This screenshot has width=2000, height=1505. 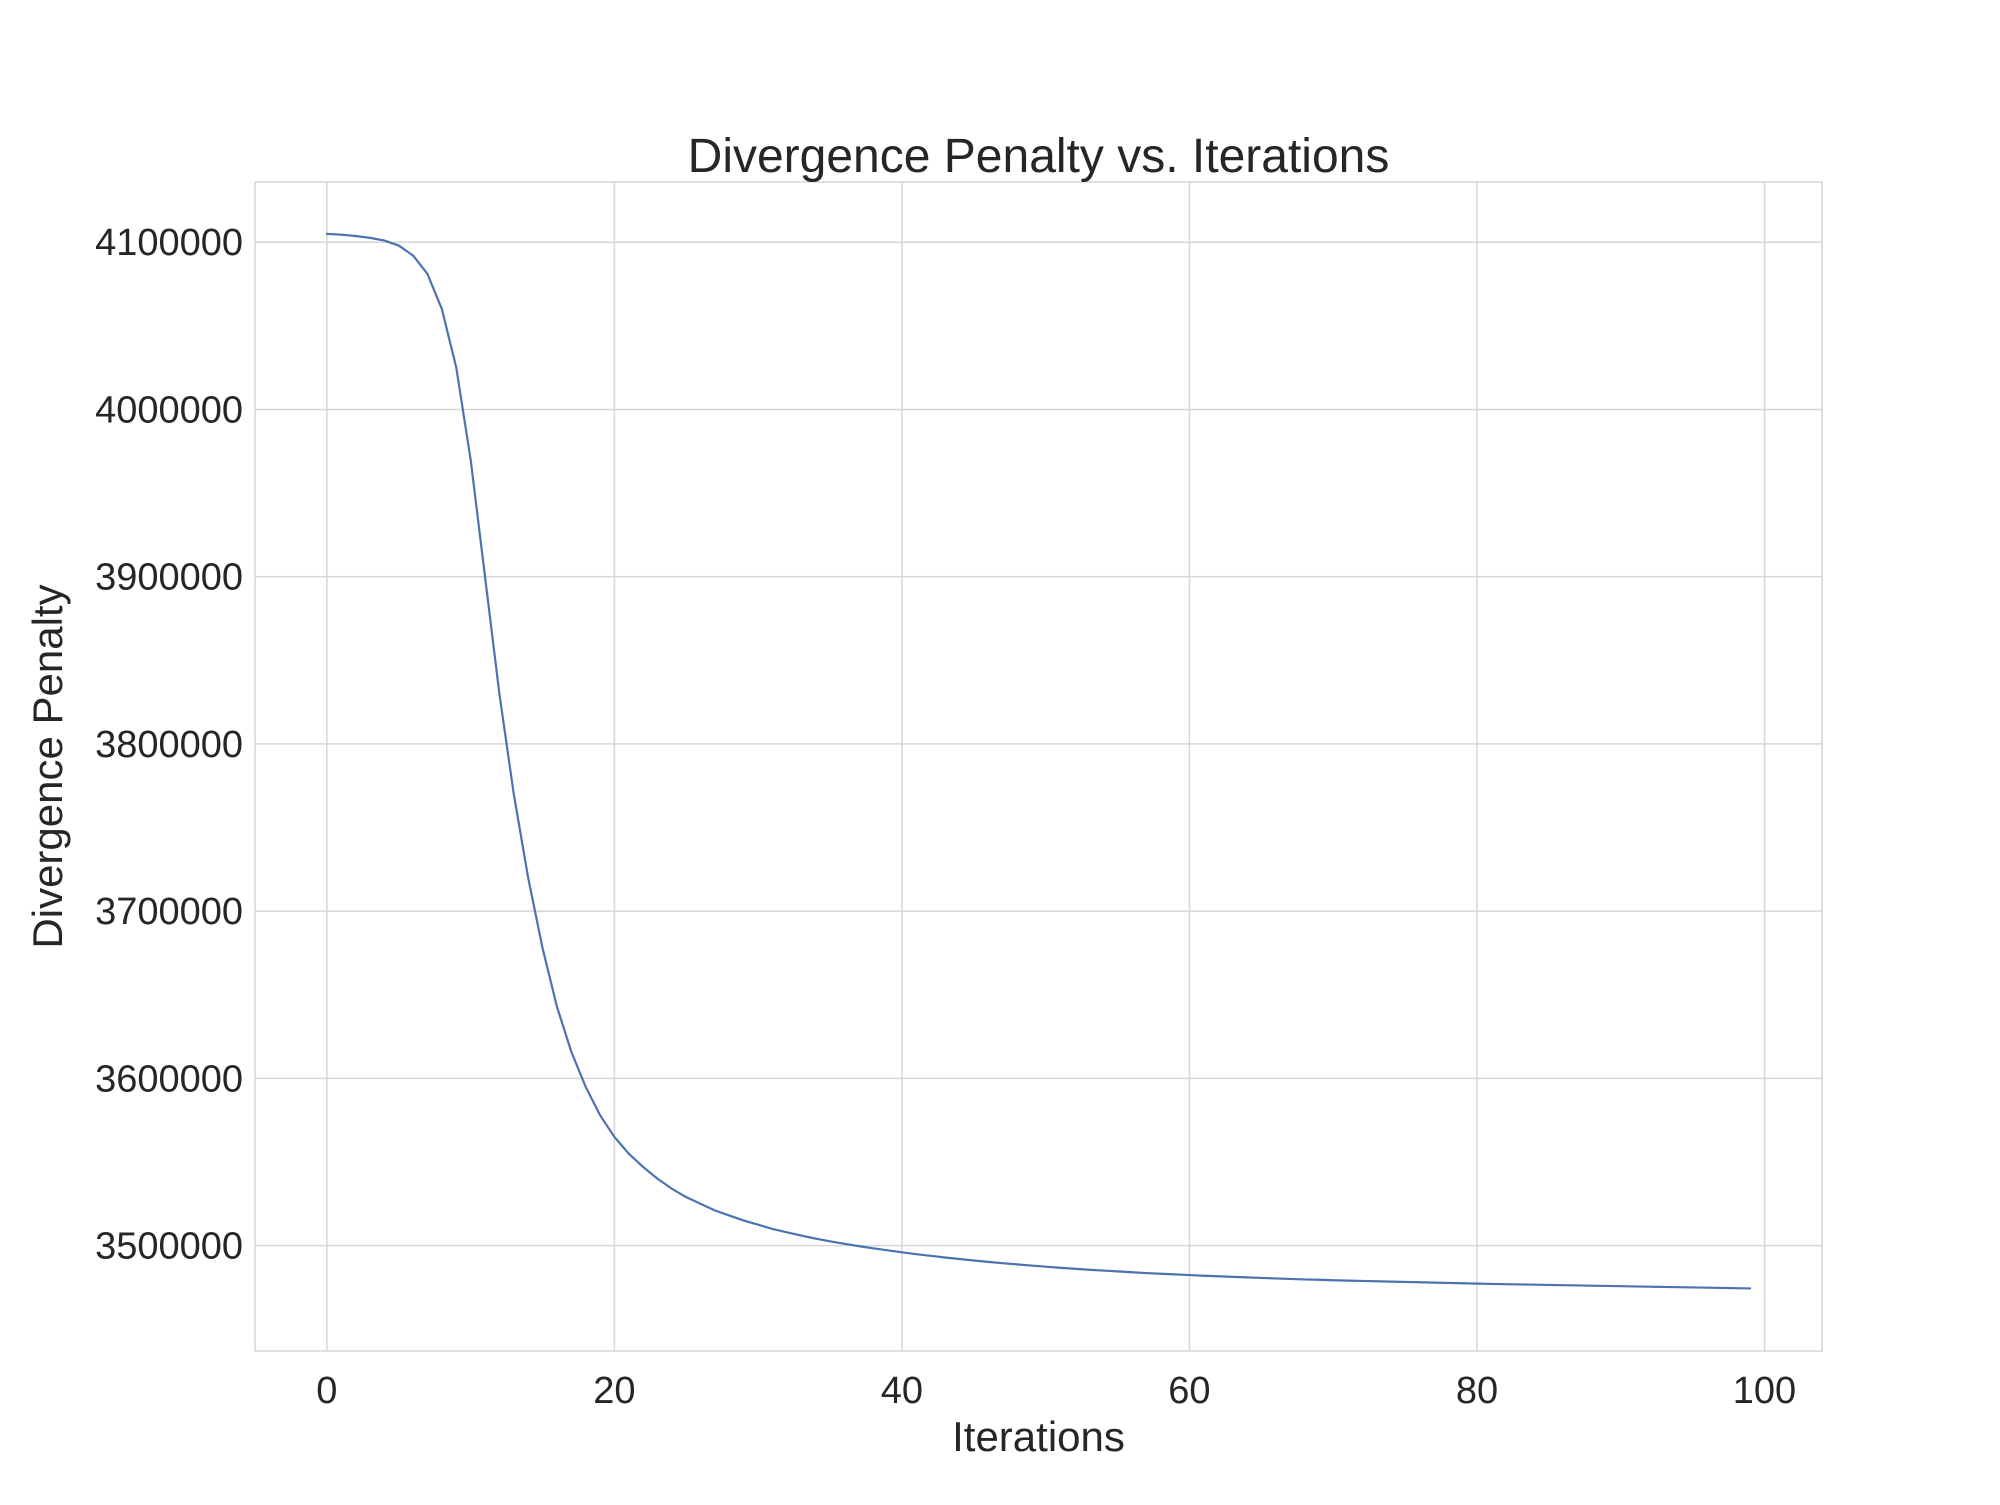 I want to click on y-tick-label: 4100000, so click(x=169, y=243).